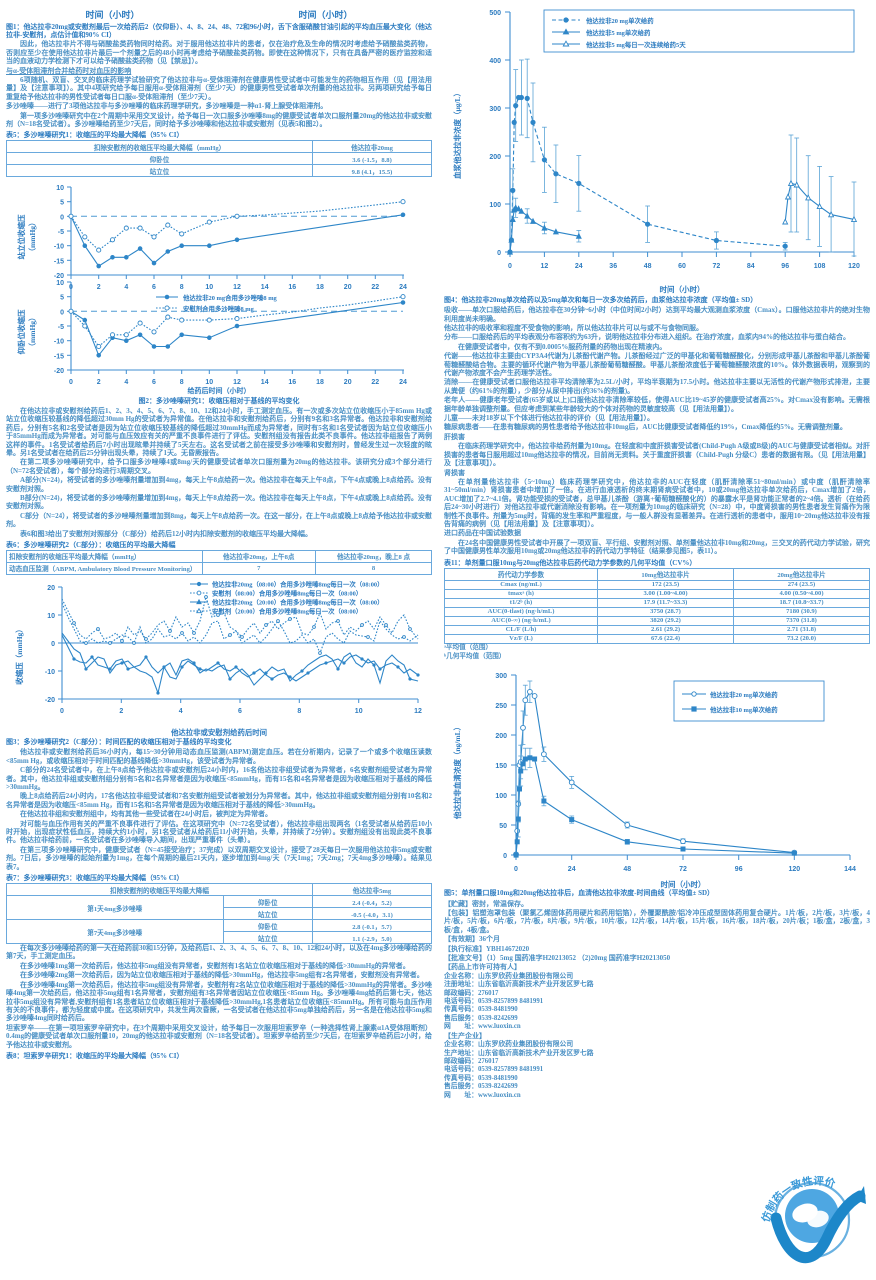 Image resolution: width=876 pixels, height=1280 pixels. I want to click on manu-line-6: 网 址：www.luoxin.cn, so click(482, 1095).